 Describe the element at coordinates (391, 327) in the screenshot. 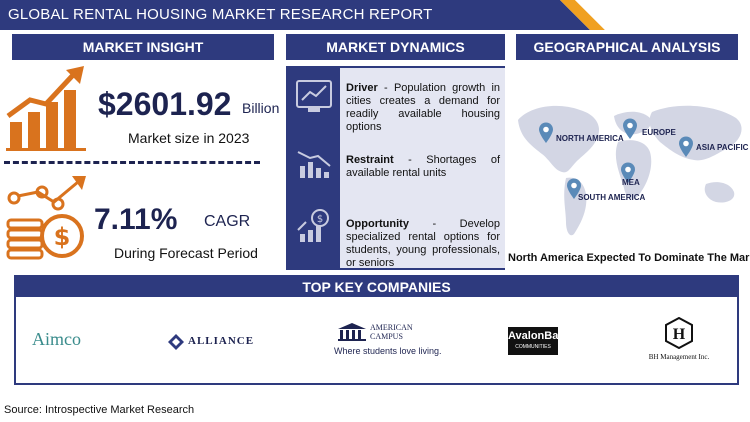

I see `acc-name-line1: AMERICAN` at that location.